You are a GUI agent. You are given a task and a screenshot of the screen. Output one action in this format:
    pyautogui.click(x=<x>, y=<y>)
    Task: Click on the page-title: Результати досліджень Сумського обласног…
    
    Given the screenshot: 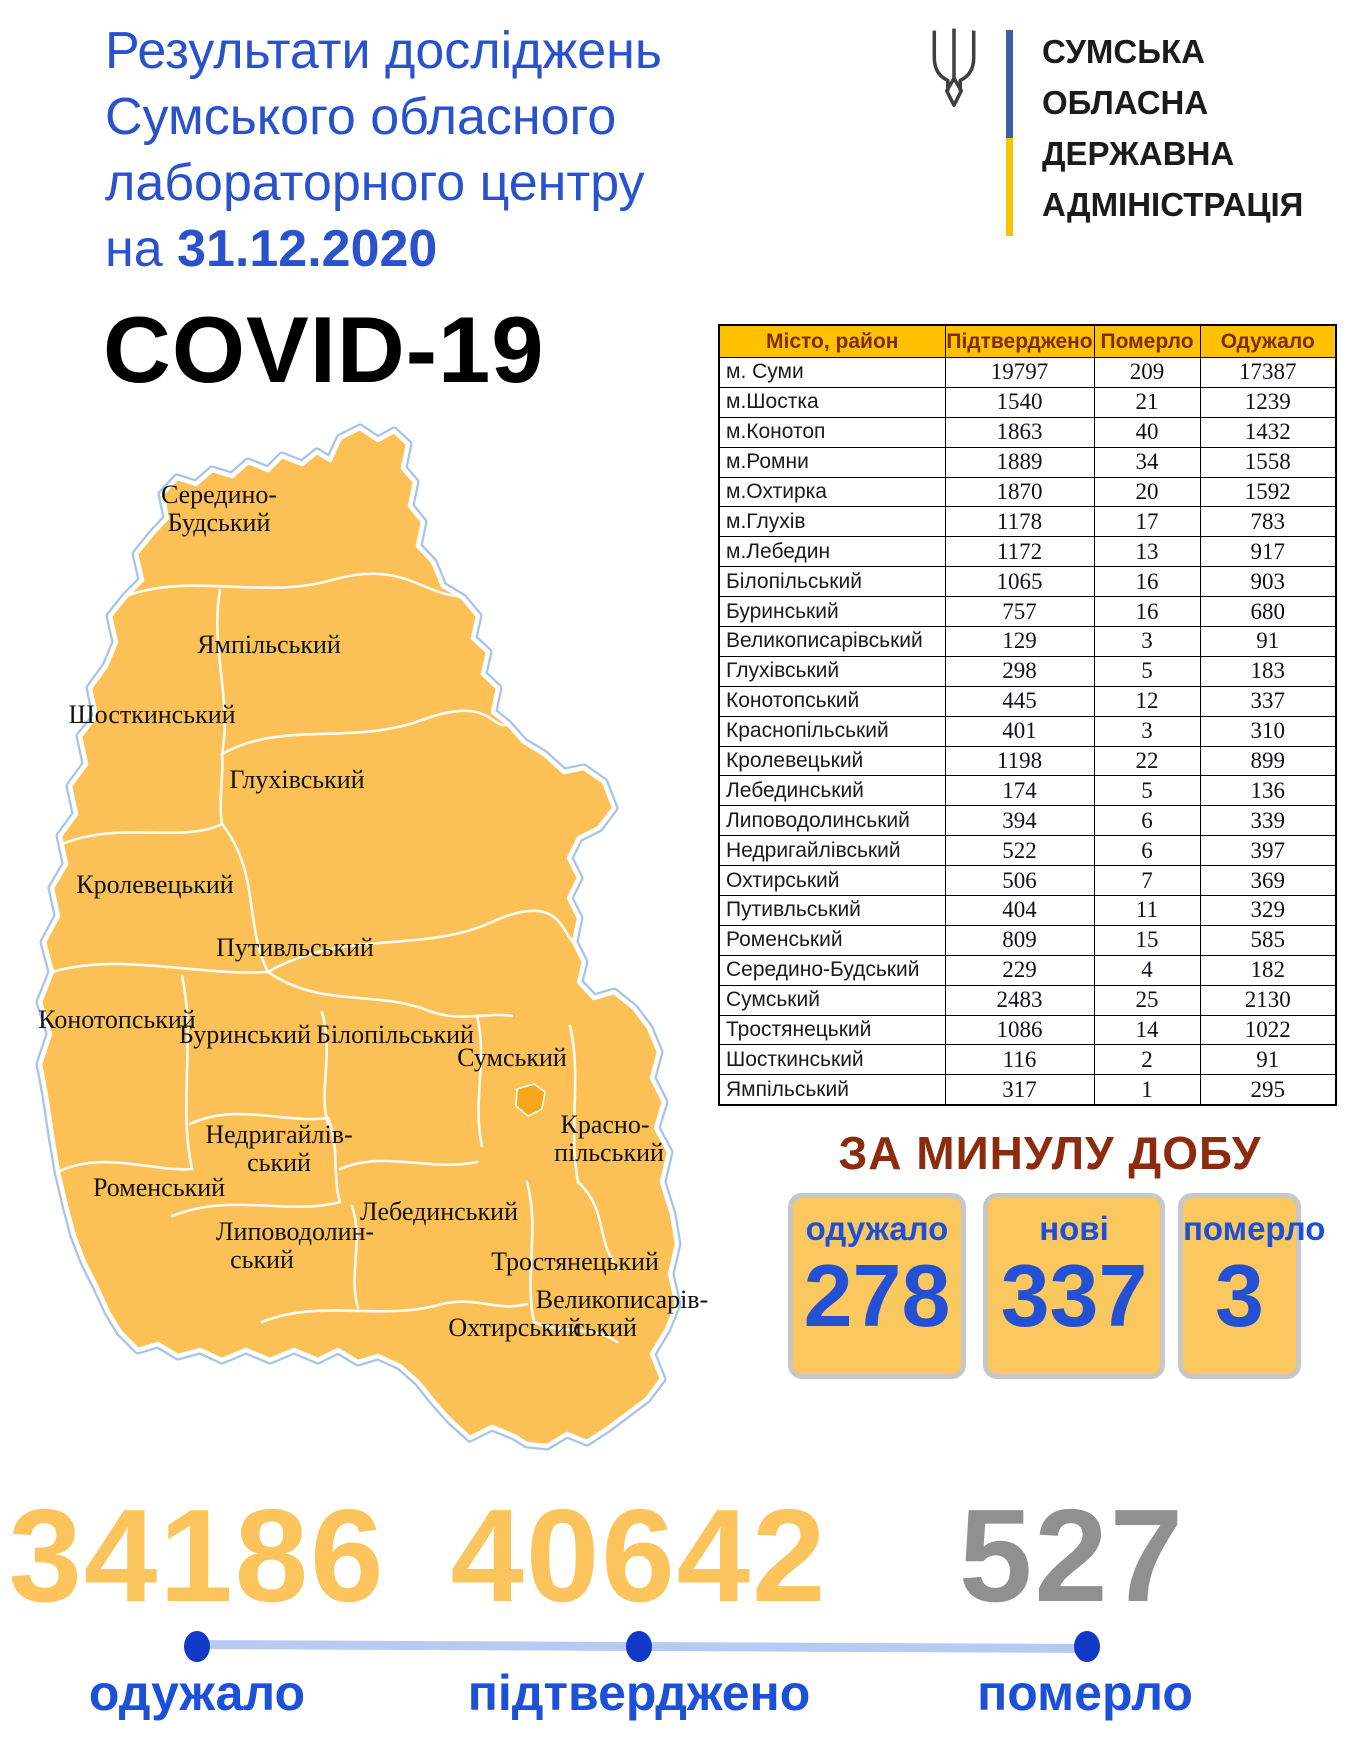 What is the action you would take?
    pyautogui.click(x=425, y=150)
    